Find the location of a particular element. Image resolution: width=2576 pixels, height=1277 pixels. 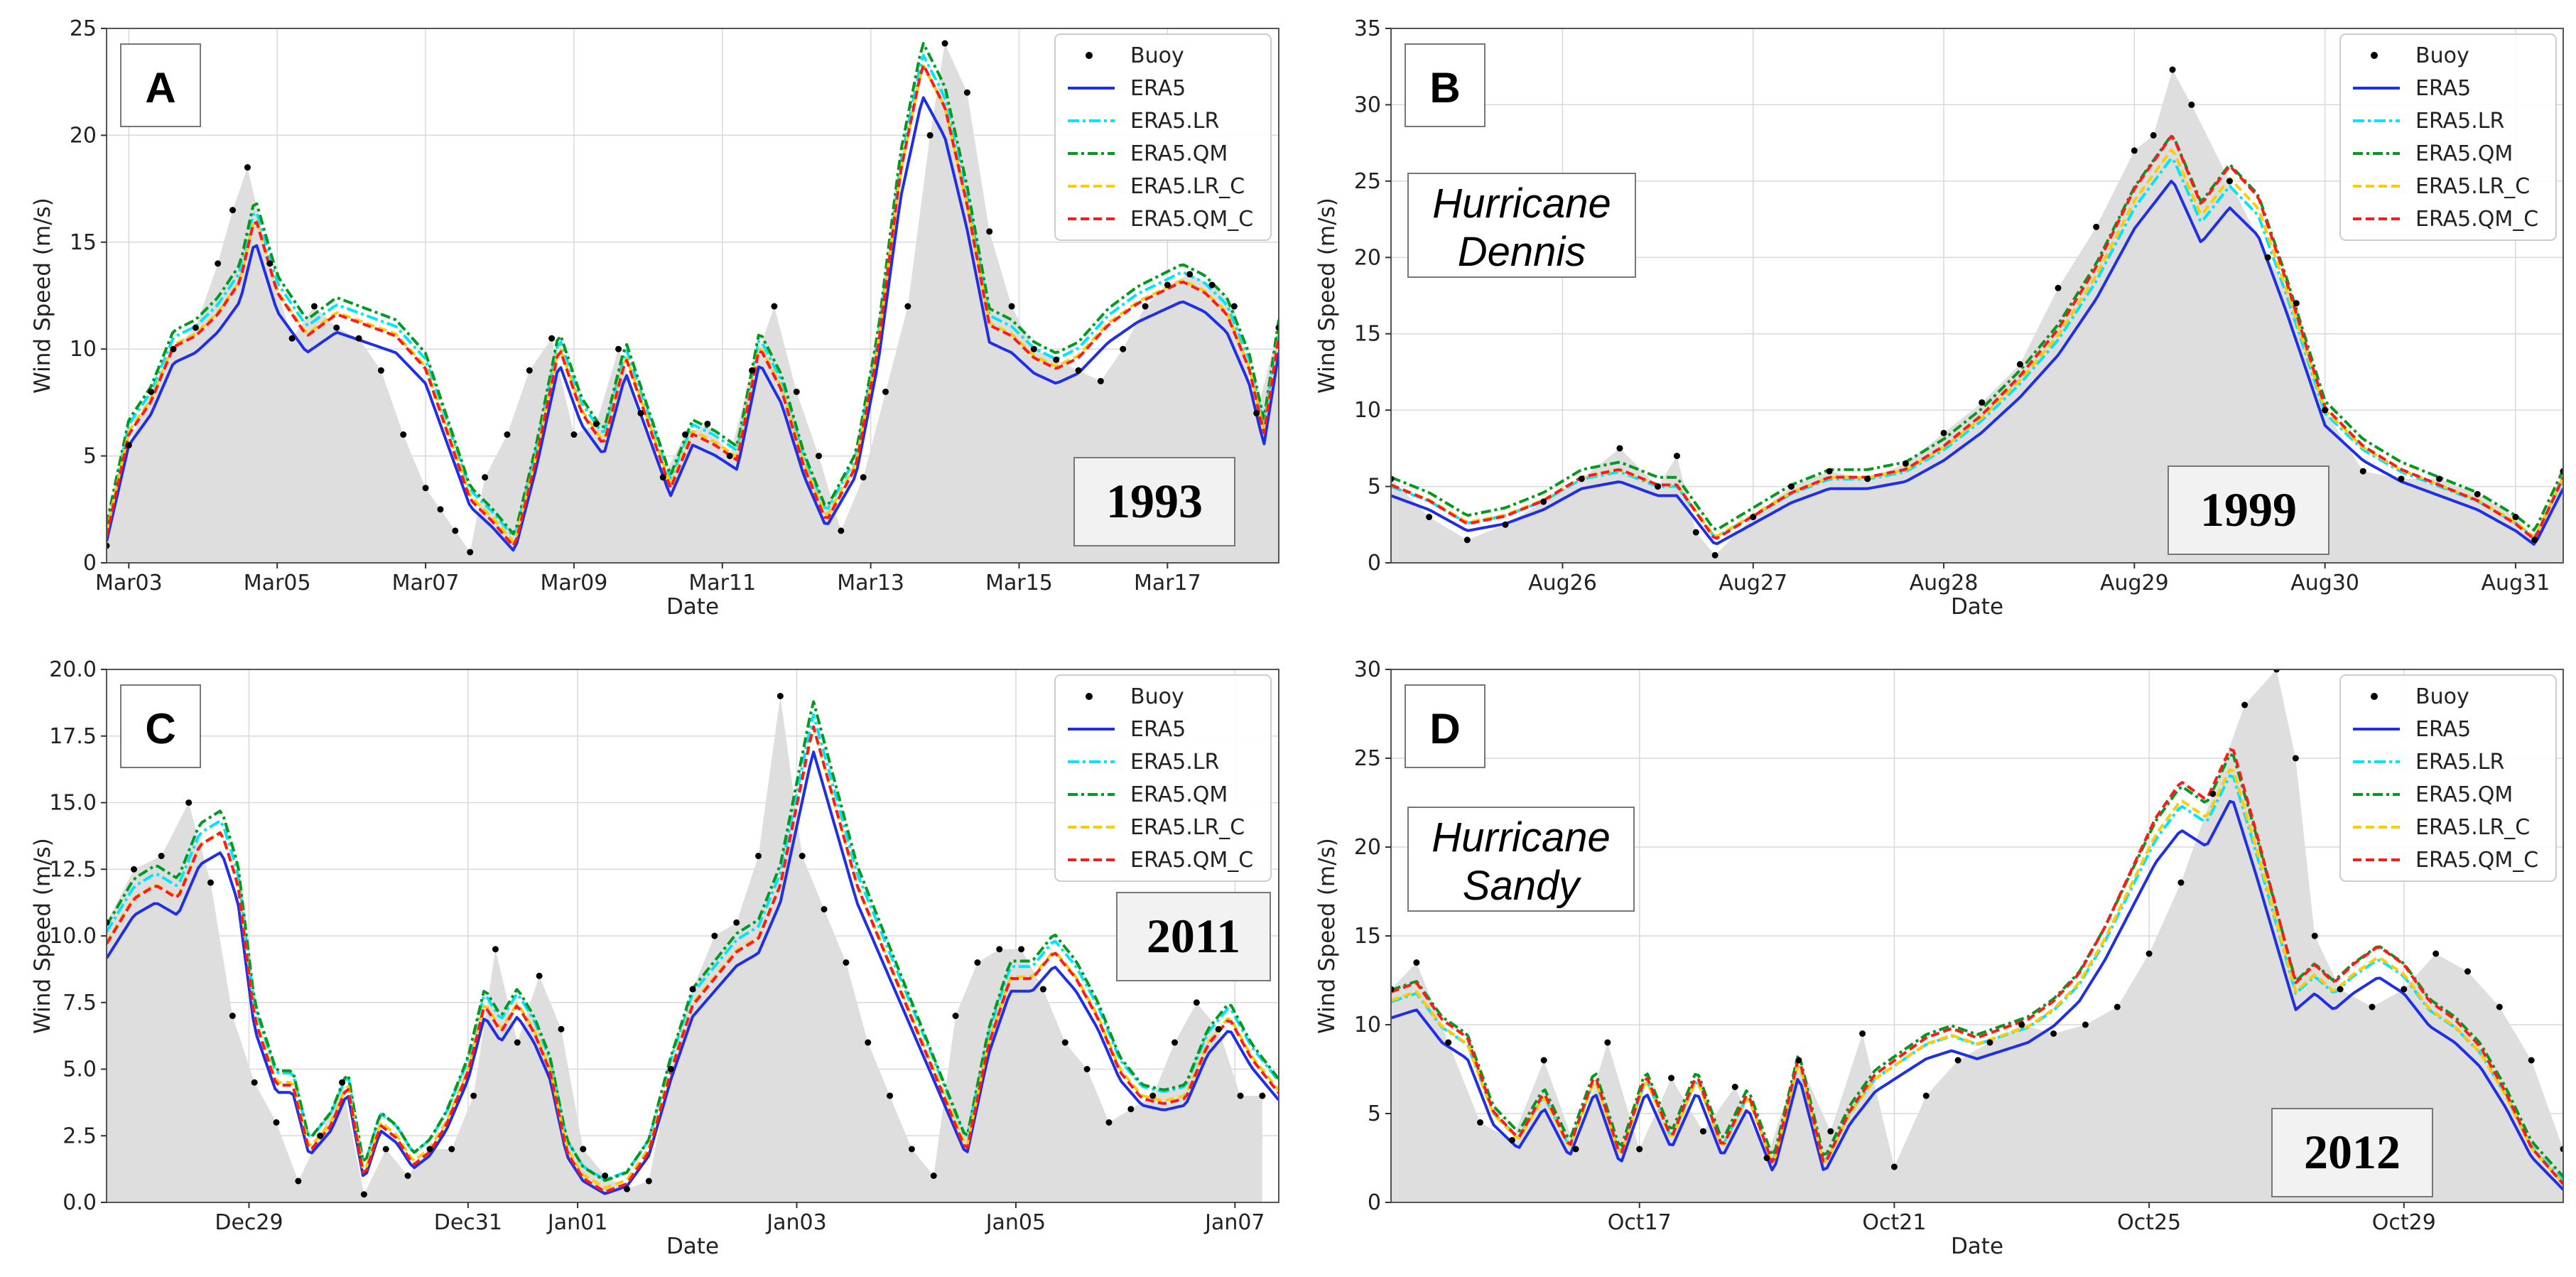

x-tick-label: Mar05 is located at coordinates (277, 584).